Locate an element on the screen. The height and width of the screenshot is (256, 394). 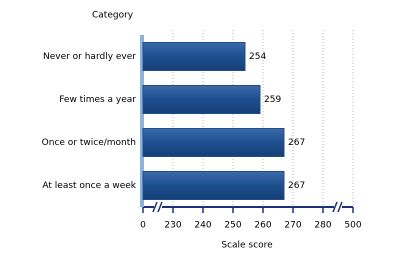
x-tick-label: 280 is located at coordinates (322, 226).